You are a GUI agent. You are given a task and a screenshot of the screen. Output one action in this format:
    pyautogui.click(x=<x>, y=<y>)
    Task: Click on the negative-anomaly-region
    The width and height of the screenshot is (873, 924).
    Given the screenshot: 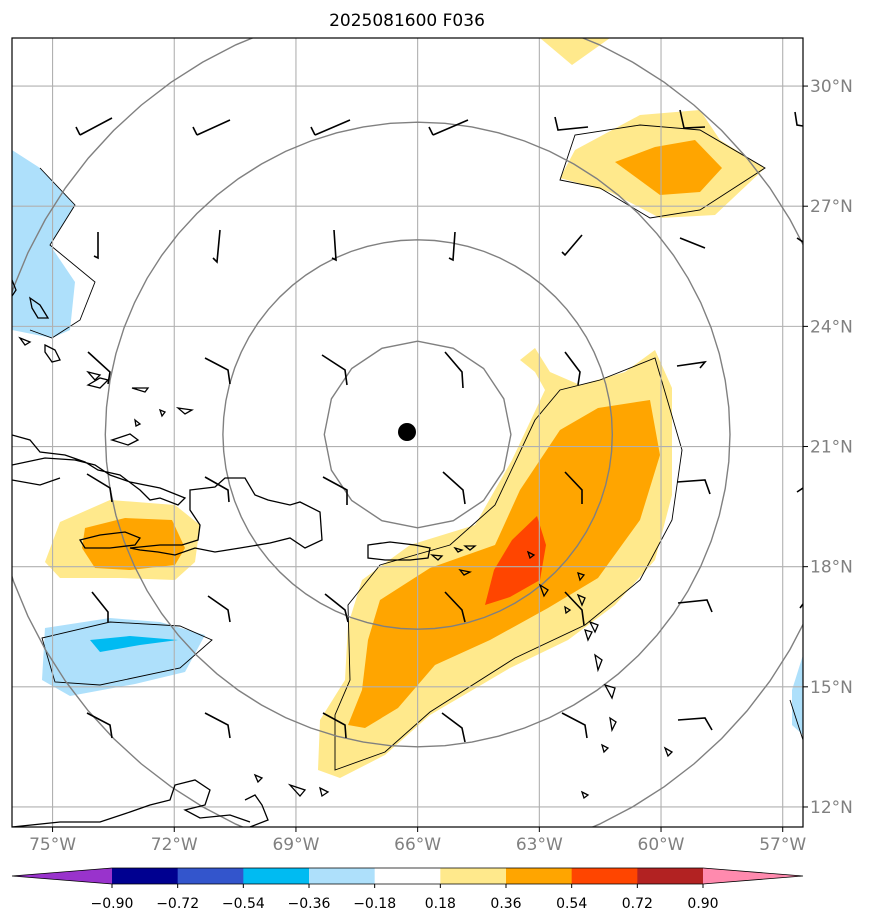 What is the action you would take?
    pyautogui.click(x=123, y=657)
    